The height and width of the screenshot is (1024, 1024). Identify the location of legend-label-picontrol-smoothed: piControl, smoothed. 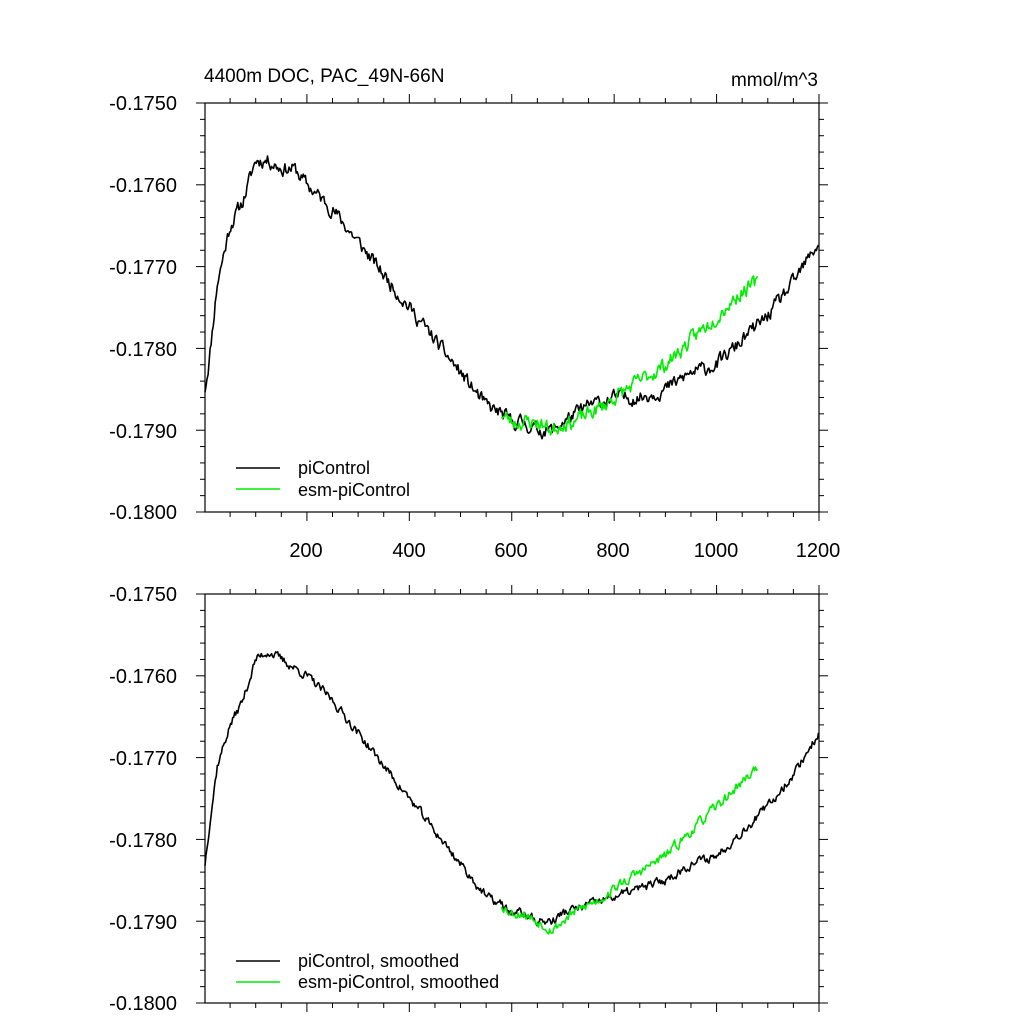
(378, 961).